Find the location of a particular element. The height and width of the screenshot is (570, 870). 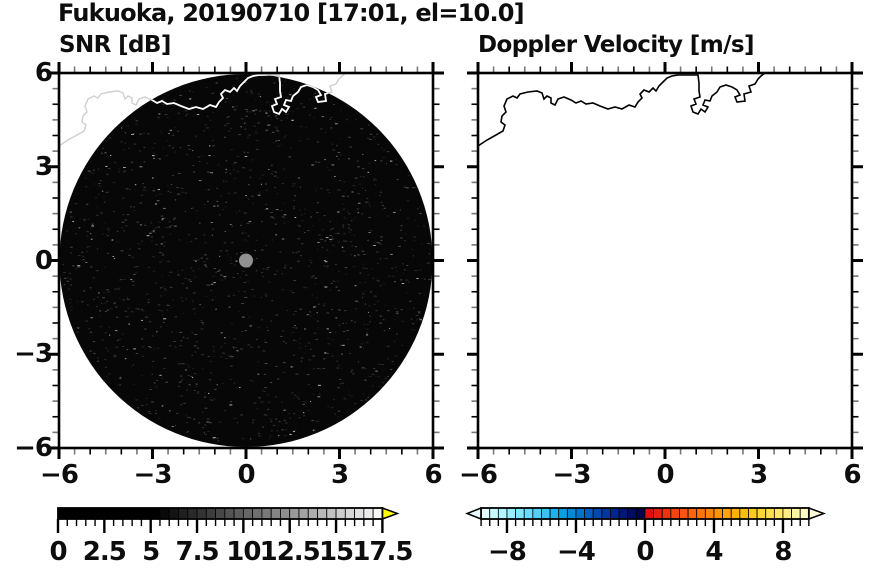

snr-colorbar-label: 7.5 is located at coordinates (197, 552).